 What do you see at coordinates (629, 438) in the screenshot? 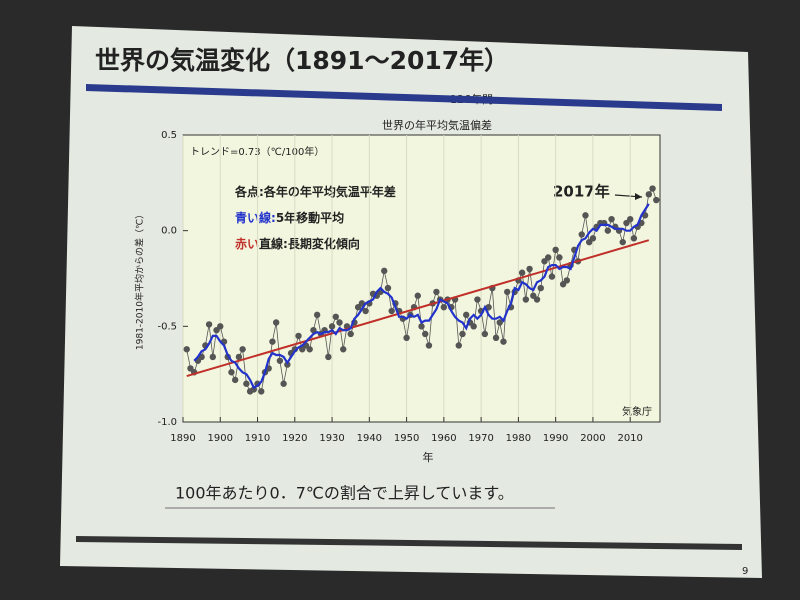
I see `x-tick-label: 2010` at bounding box center [629, 438].